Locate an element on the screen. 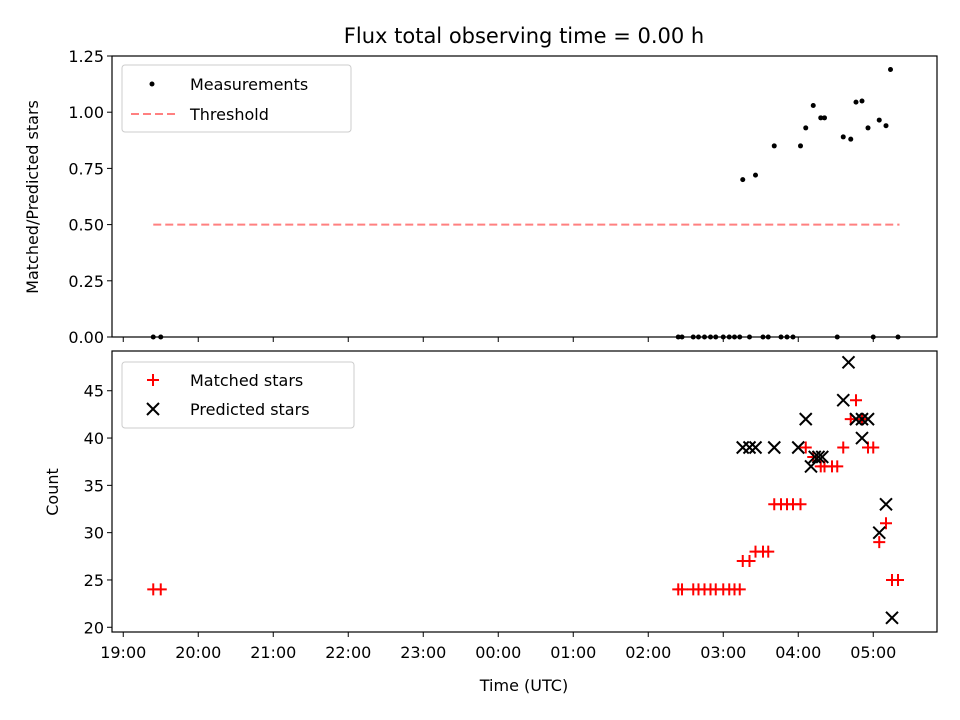 This screenshot has width=960, height=720. y-tick-label: 0.25 is located at coordinates (86, 281).